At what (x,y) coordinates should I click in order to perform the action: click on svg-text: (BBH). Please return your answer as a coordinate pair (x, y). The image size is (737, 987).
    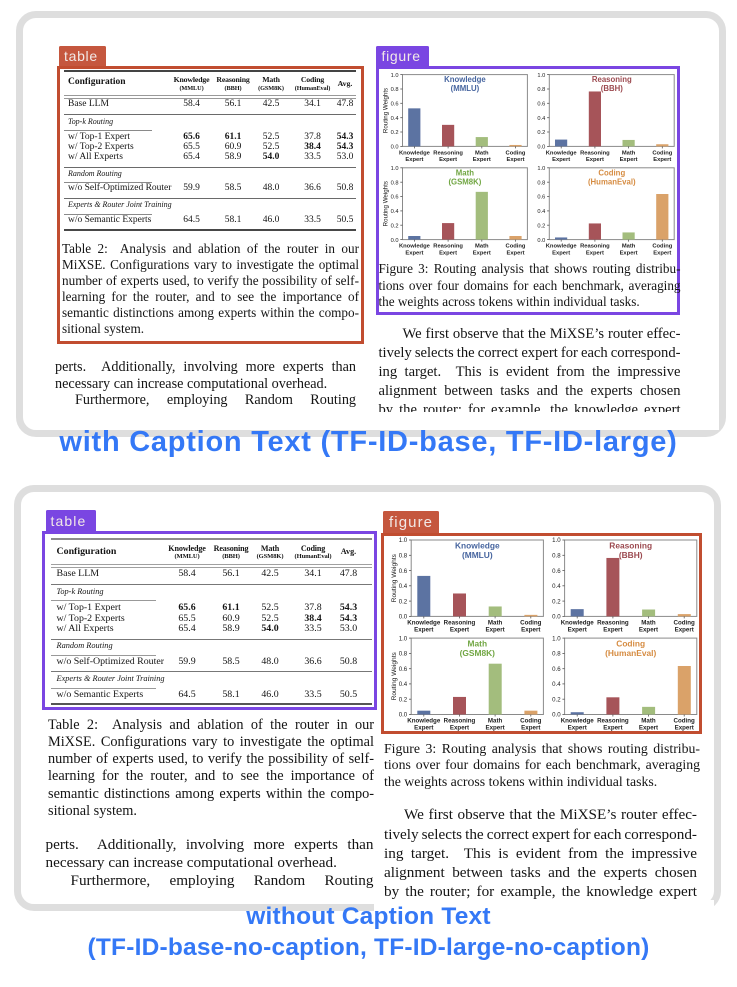
    Looking at the image, I should click on (631, 555).